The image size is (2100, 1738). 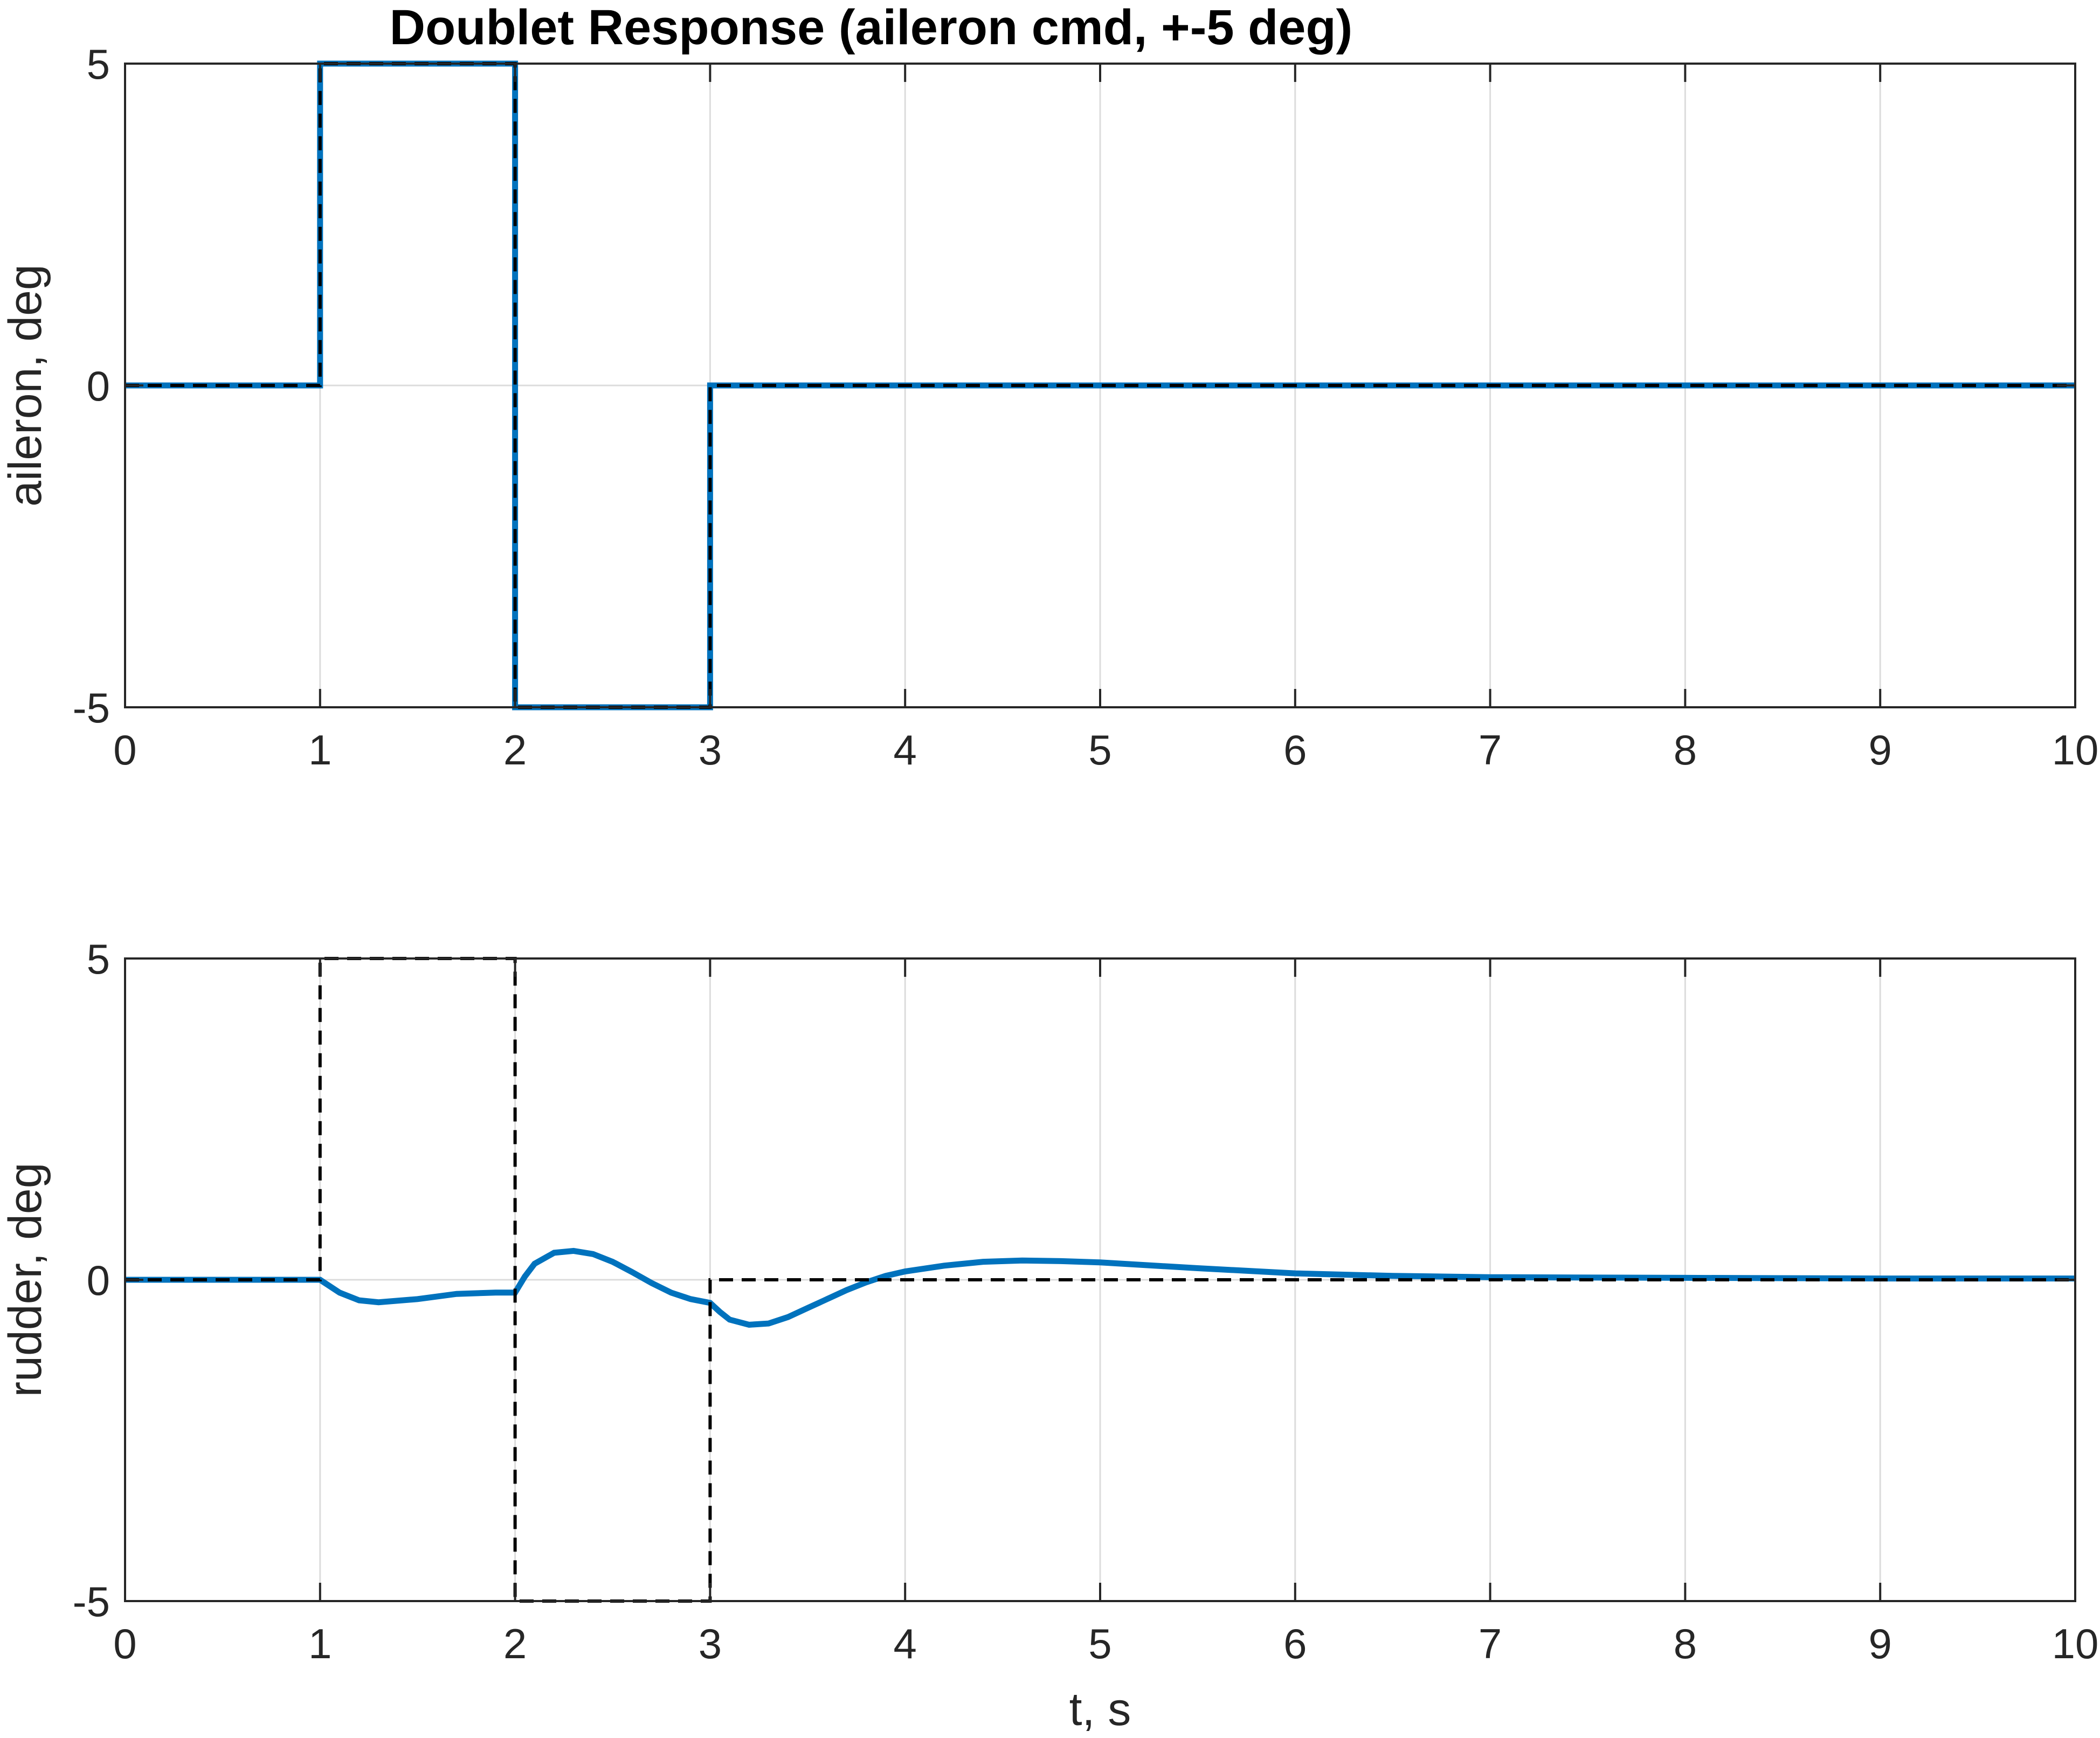 I want to click on rudder-x-tick-label-10: 10, so click(x=2075, y=1643).